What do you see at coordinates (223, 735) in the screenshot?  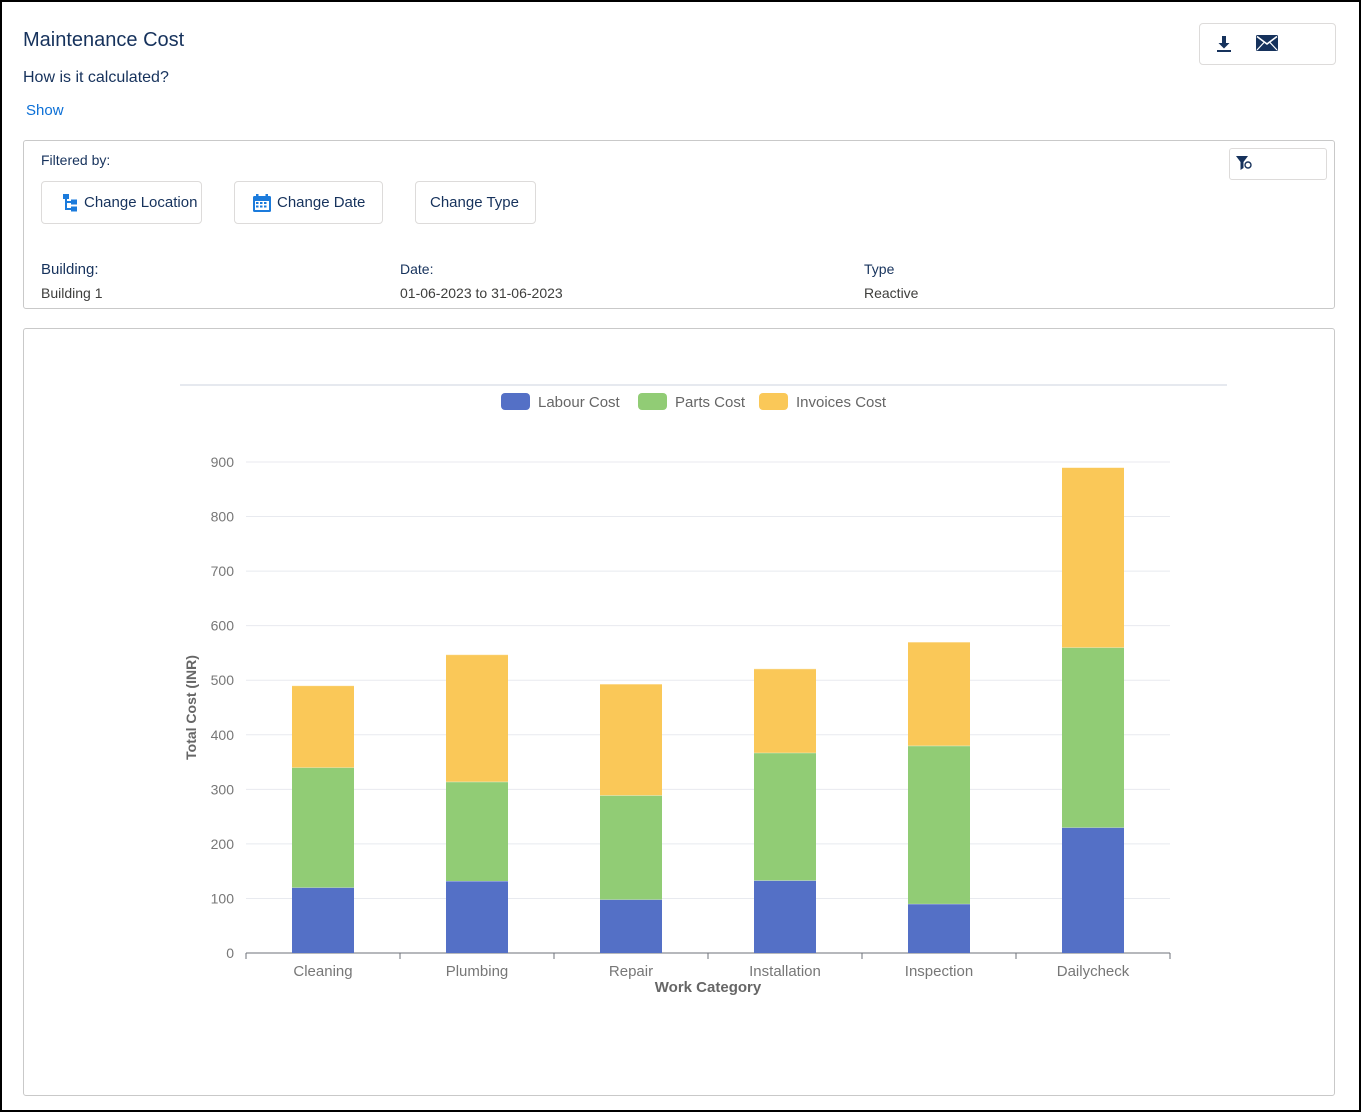 I see `y-tick-label: 400` at bounding box center [223, 735].